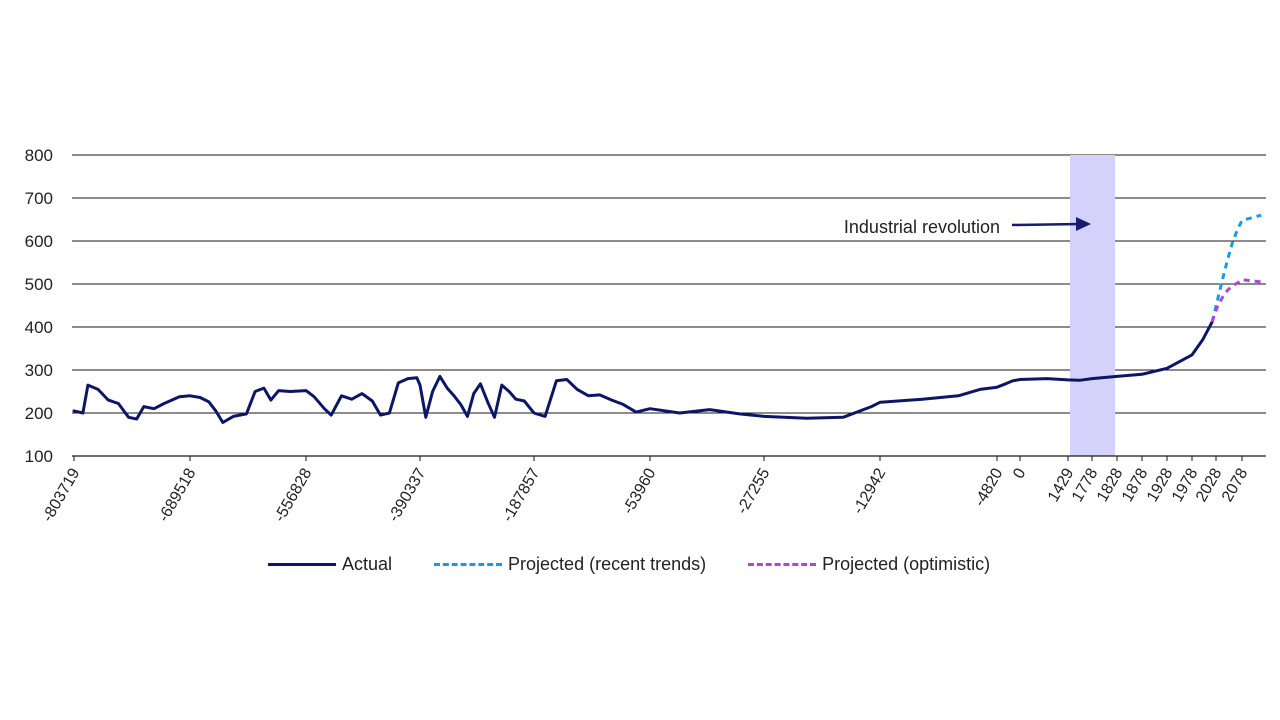 This screenshot has width=1280, height=720. What do you see at coordinates (367, 564) in the screenshot?
I see `legend-label-actual: Actual` at bounding box center [367, 564].